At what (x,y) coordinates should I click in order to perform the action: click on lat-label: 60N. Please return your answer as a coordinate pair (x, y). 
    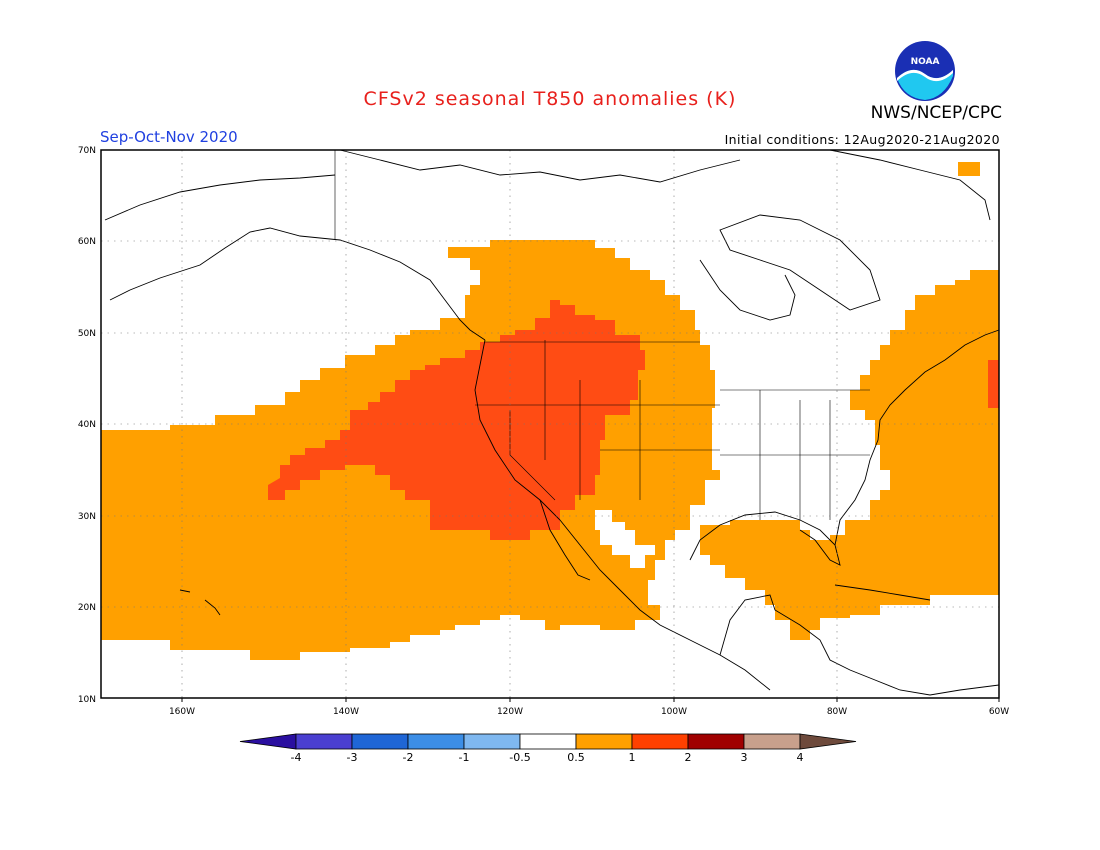
    Looking at the image, I should click on (87, 242).